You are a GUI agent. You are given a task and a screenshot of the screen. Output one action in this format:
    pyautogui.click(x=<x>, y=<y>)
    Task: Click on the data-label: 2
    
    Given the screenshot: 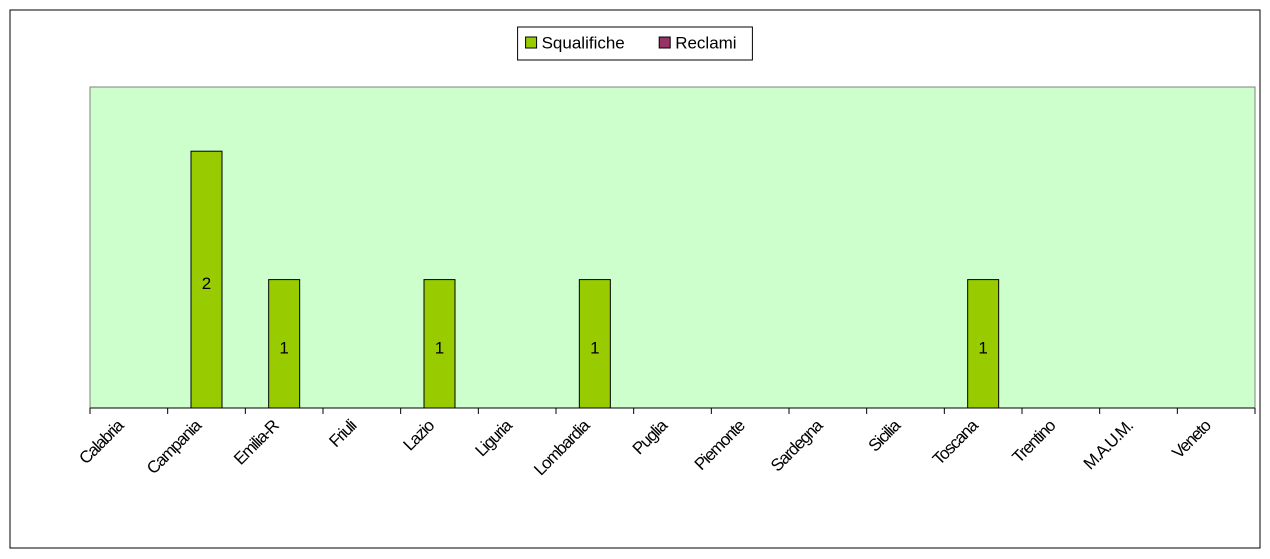 What is the action you would take?
    pyautogui.click(x=206, y=283)
    